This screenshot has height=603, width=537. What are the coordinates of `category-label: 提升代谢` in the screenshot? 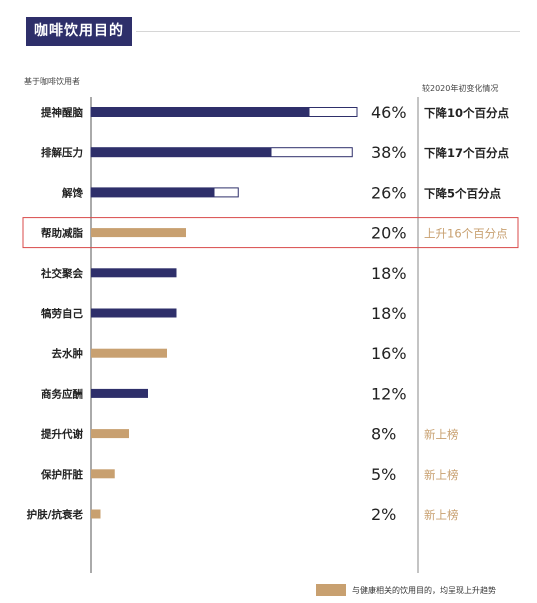 It's located at (62, 434).